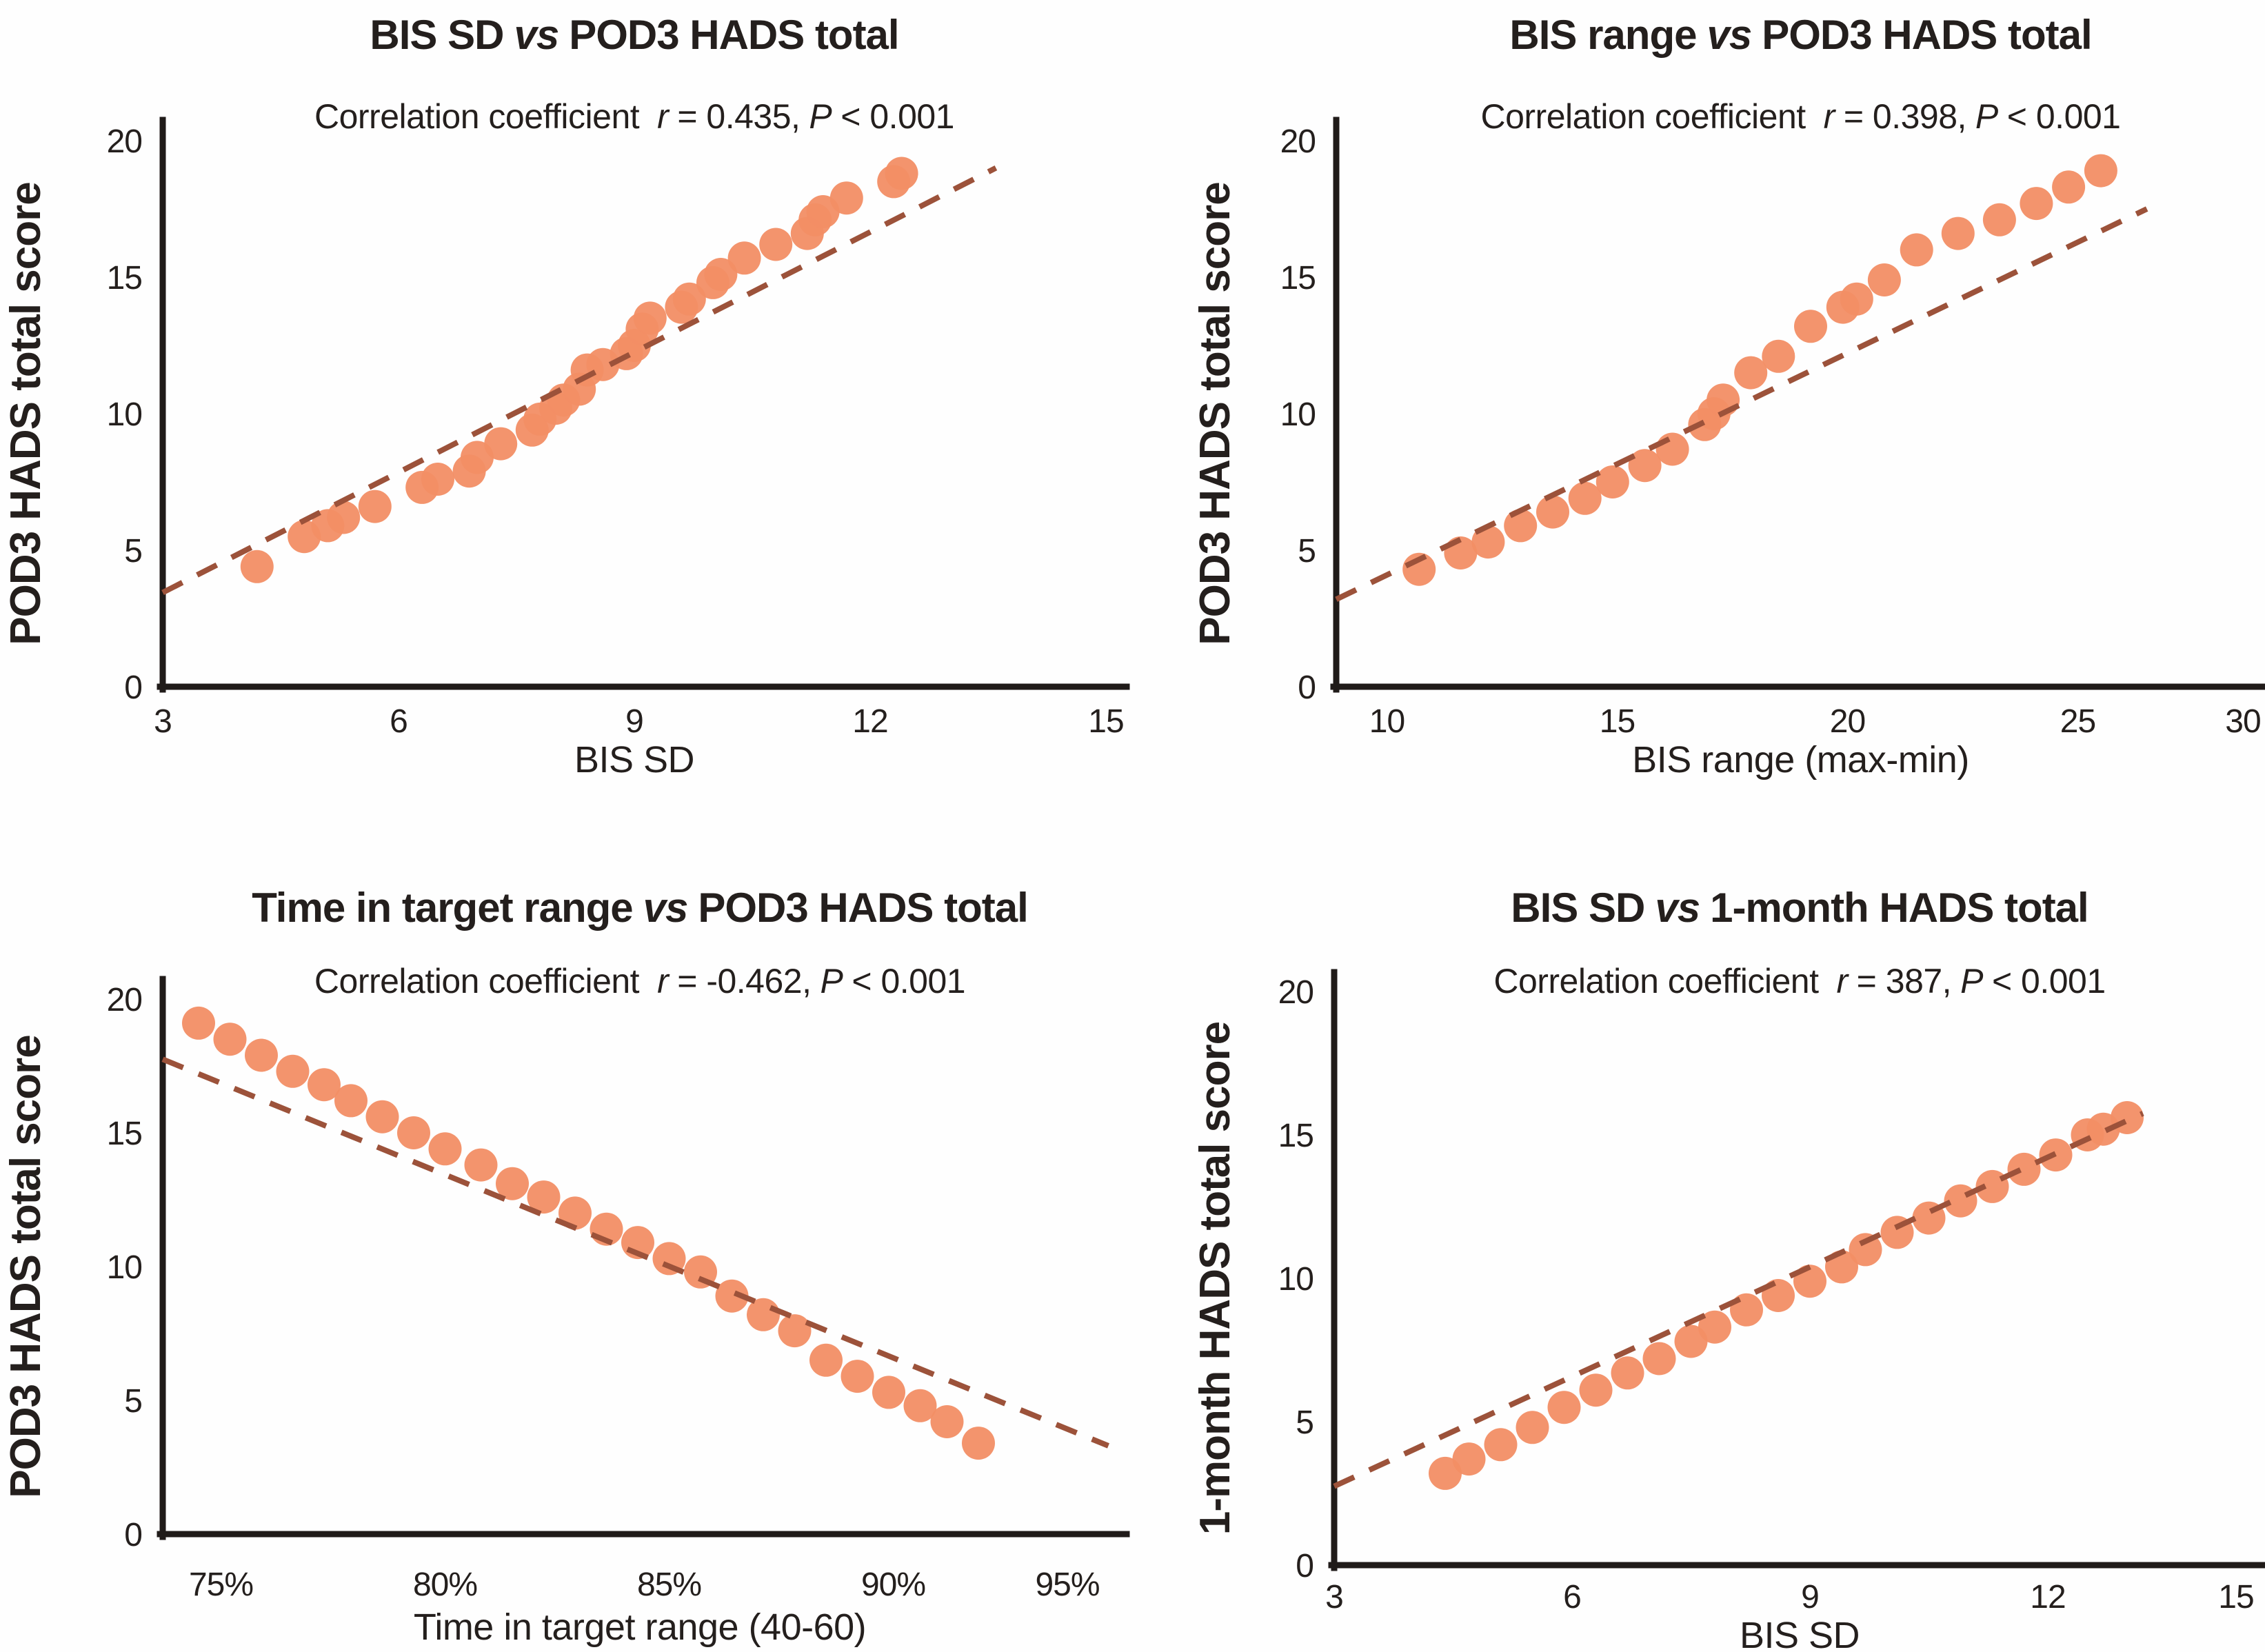 The height and width of the screenshot is (1652, 2265). Describe the element at coordinates (744, 981) in the screenshot. I see `r-value: = -0.462,` at that location.